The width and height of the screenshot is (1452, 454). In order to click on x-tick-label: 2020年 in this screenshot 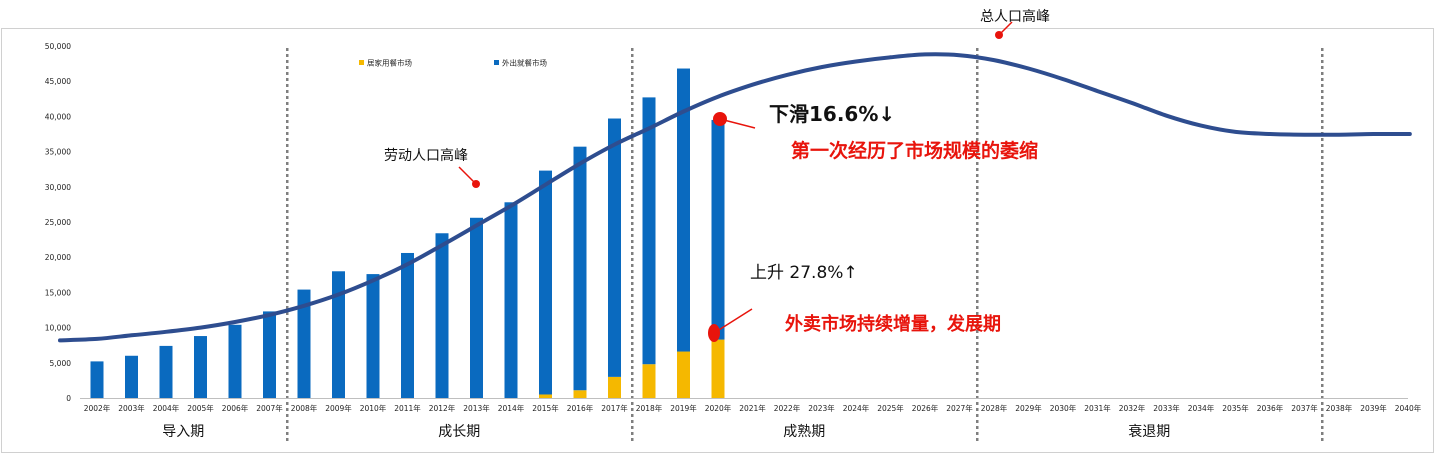, I will do `click(718, 408)`.